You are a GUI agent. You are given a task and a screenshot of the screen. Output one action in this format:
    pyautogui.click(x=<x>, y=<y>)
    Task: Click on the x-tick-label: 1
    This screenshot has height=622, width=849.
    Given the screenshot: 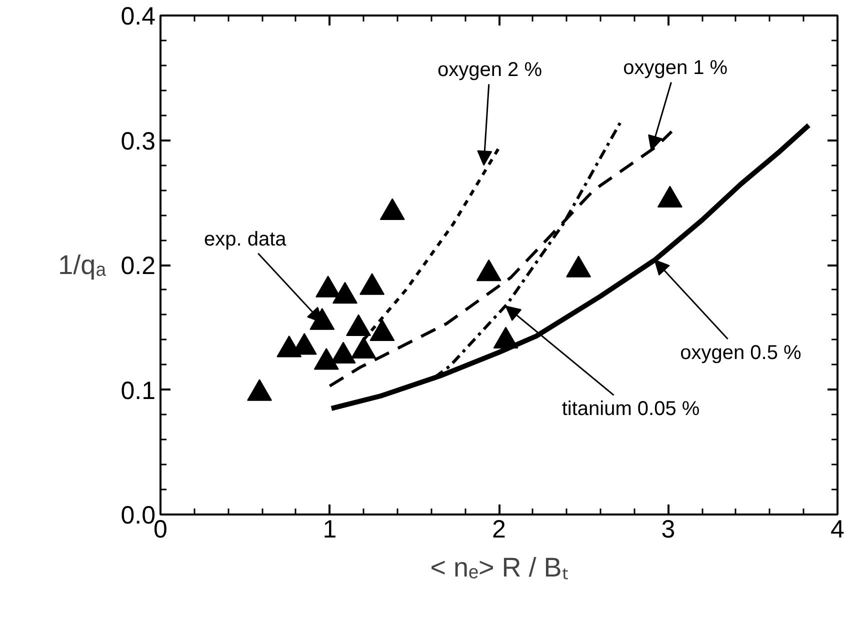 What is the action you would take?
    pyautogui.click(x=329, y=530)
    